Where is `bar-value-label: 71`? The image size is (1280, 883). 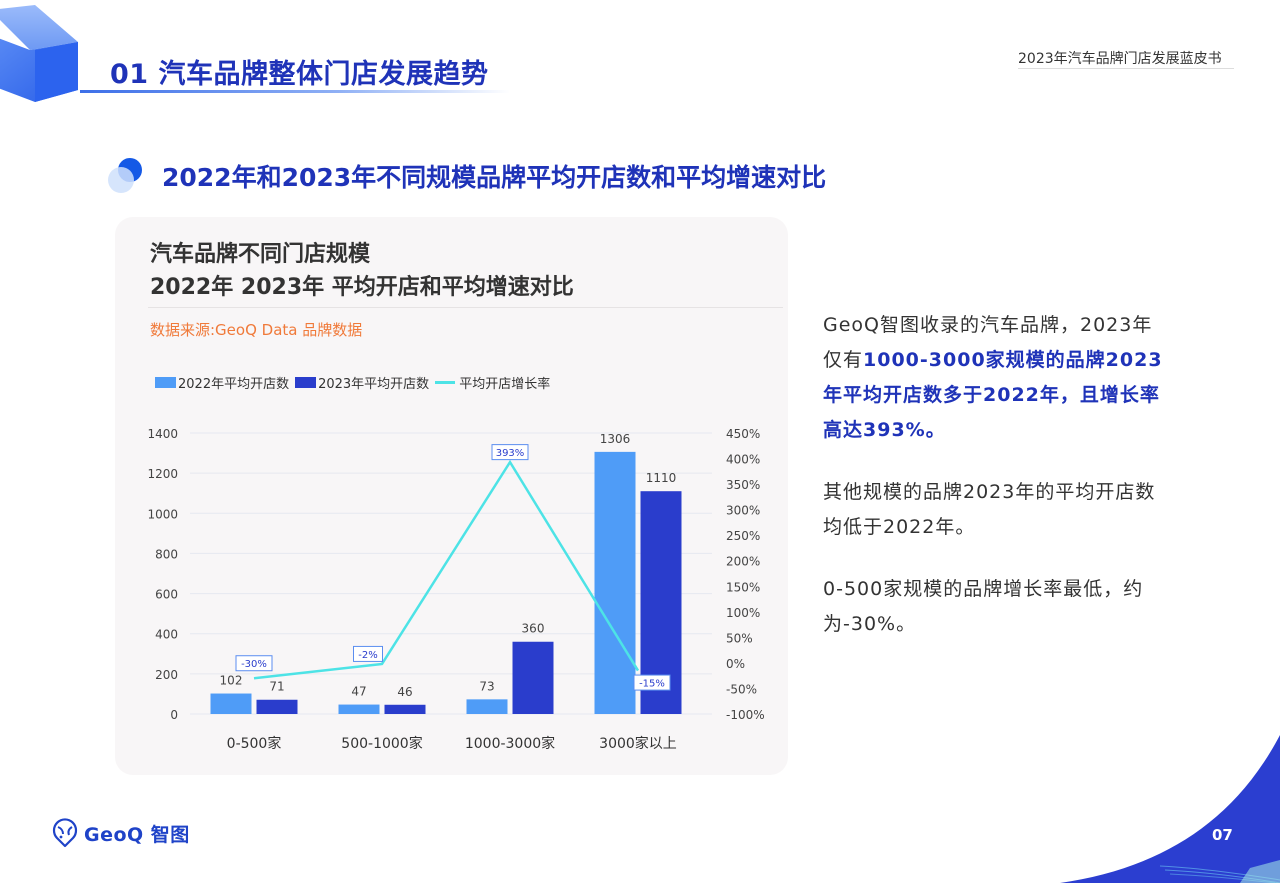
bar-value-label: 71 is located at coordinates (276, 687).